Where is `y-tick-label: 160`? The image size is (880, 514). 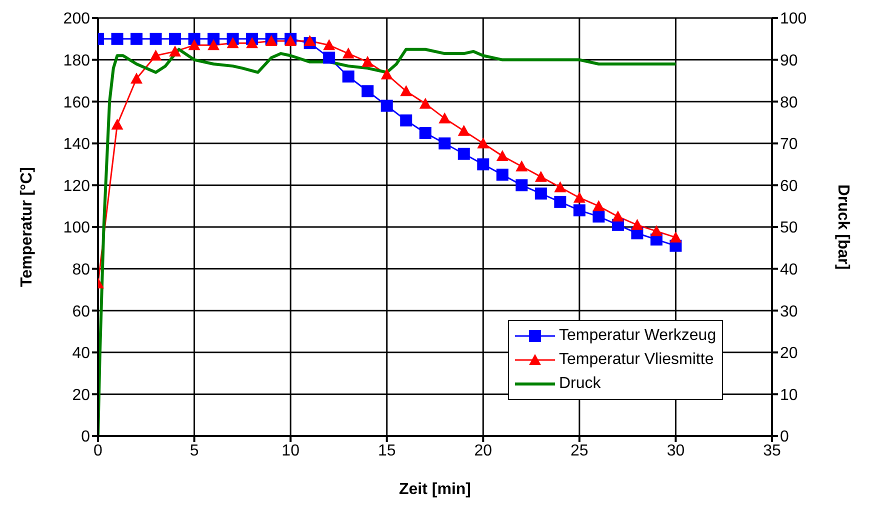 y-tick-label: 160 is located at coordinates (76, 103).